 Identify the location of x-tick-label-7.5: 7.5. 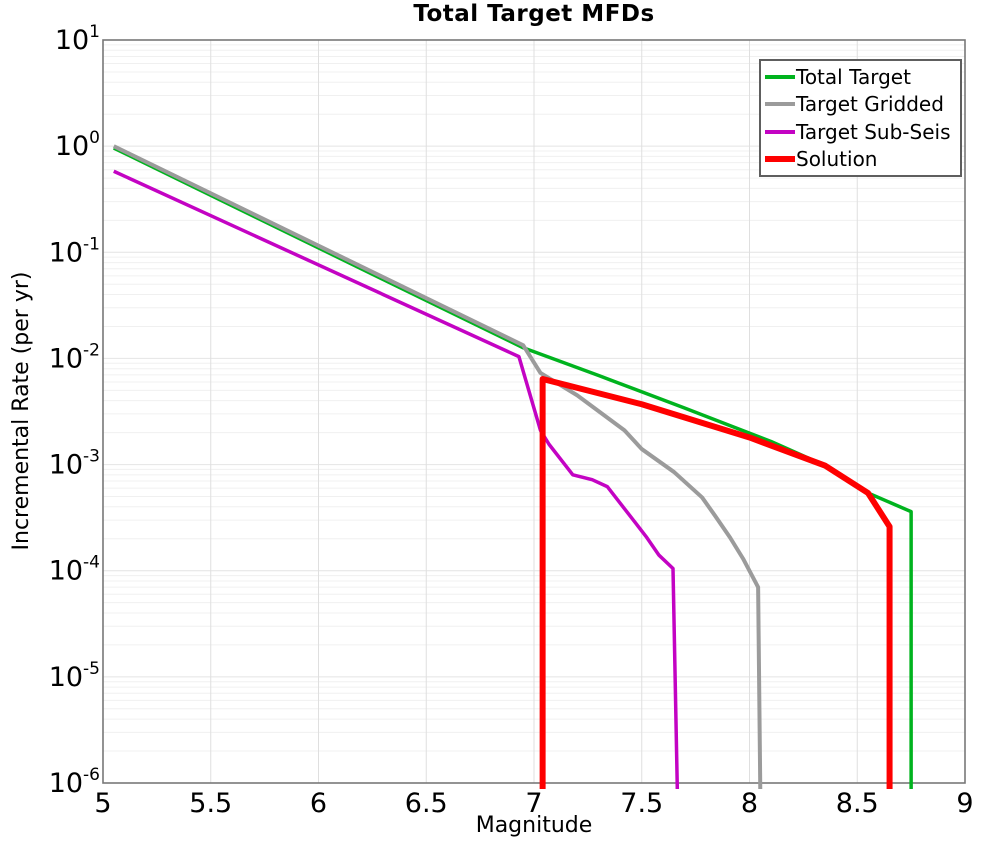
(641, 803).